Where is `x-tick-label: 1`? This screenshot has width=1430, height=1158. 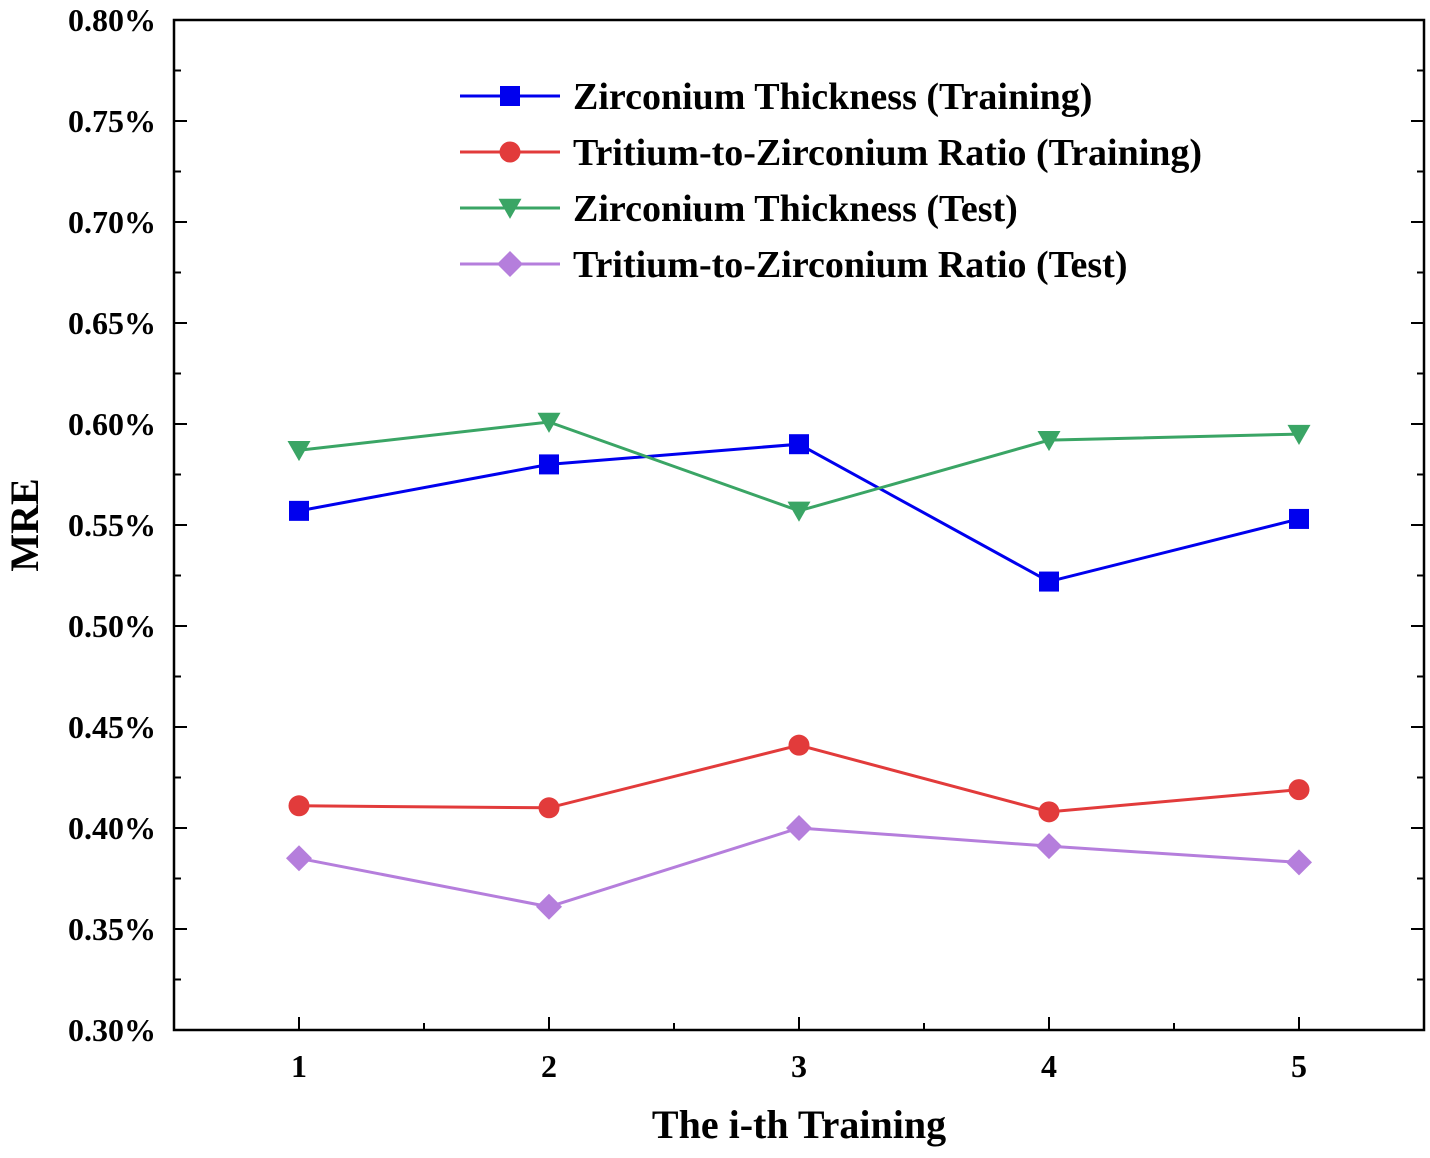
x-tick-label: 1 is located at coordinates (299, 1066).